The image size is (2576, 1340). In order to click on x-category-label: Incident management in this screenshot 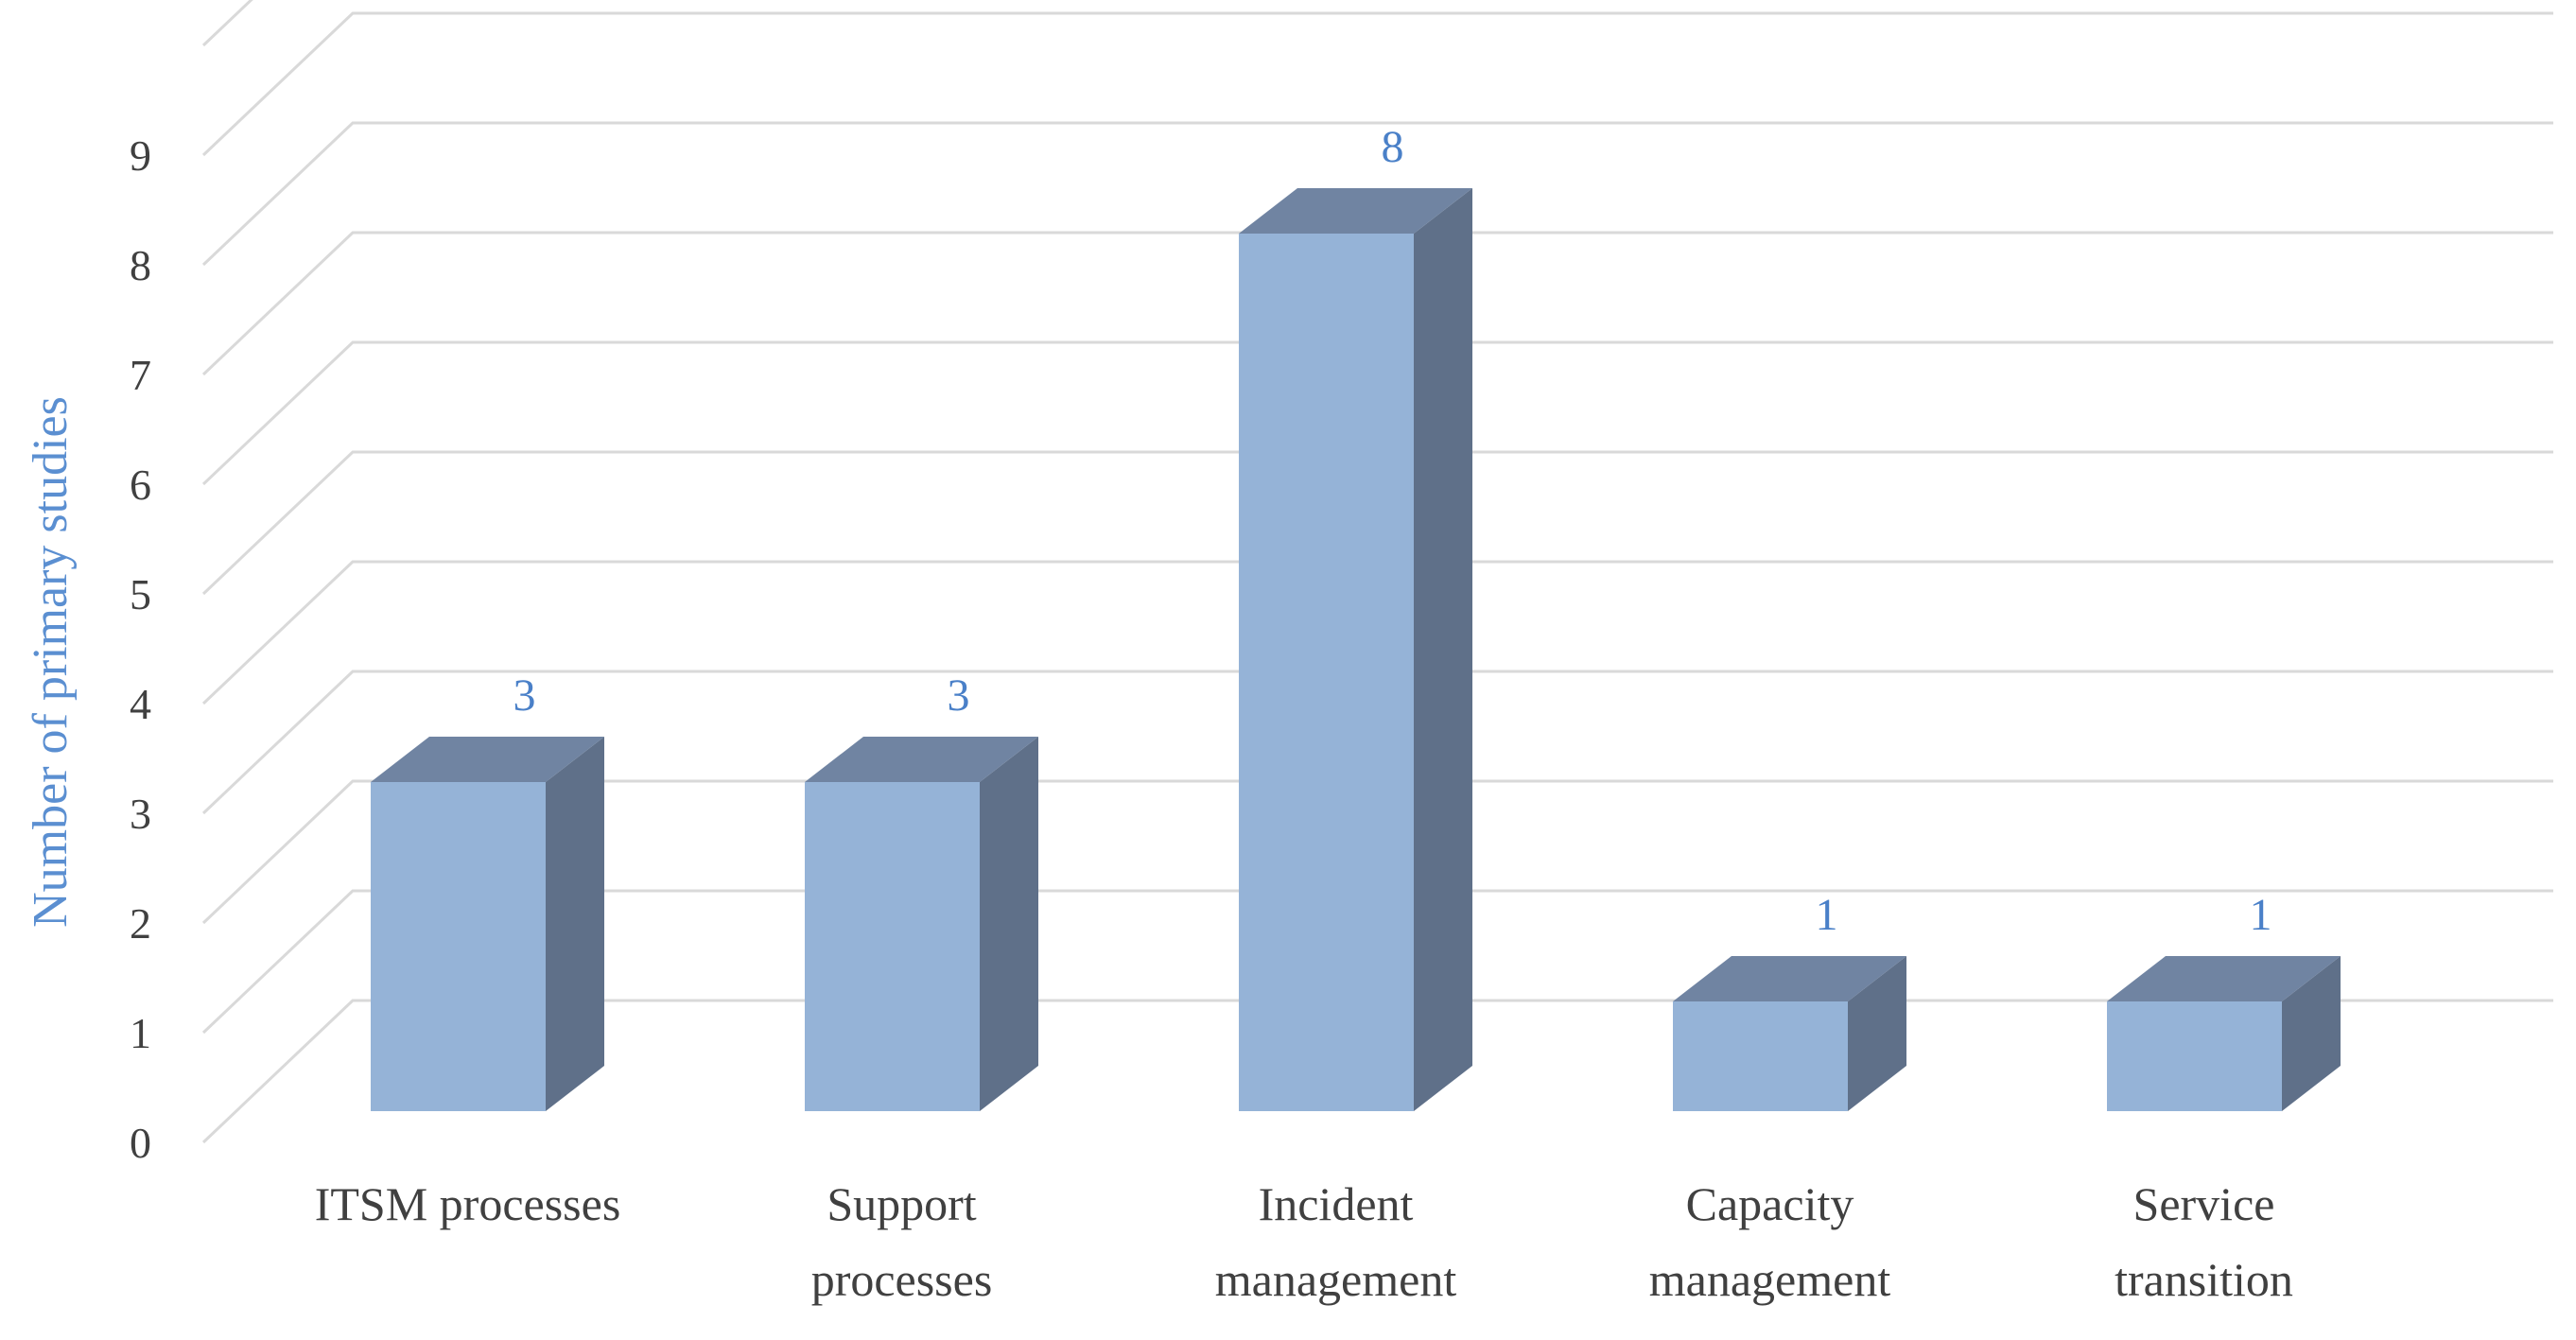, I will do `click(1336, 1241)`.